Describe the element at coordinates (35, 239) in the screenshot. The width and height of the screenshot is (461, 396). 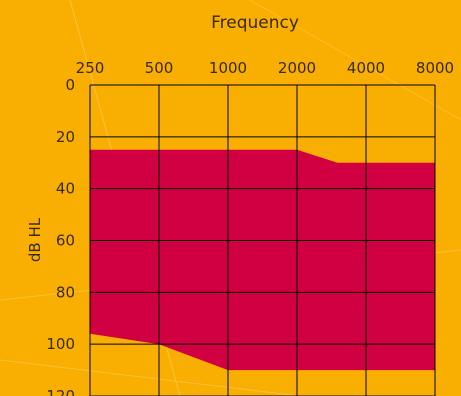
I see `y-axis-label: dB HL` at that location.